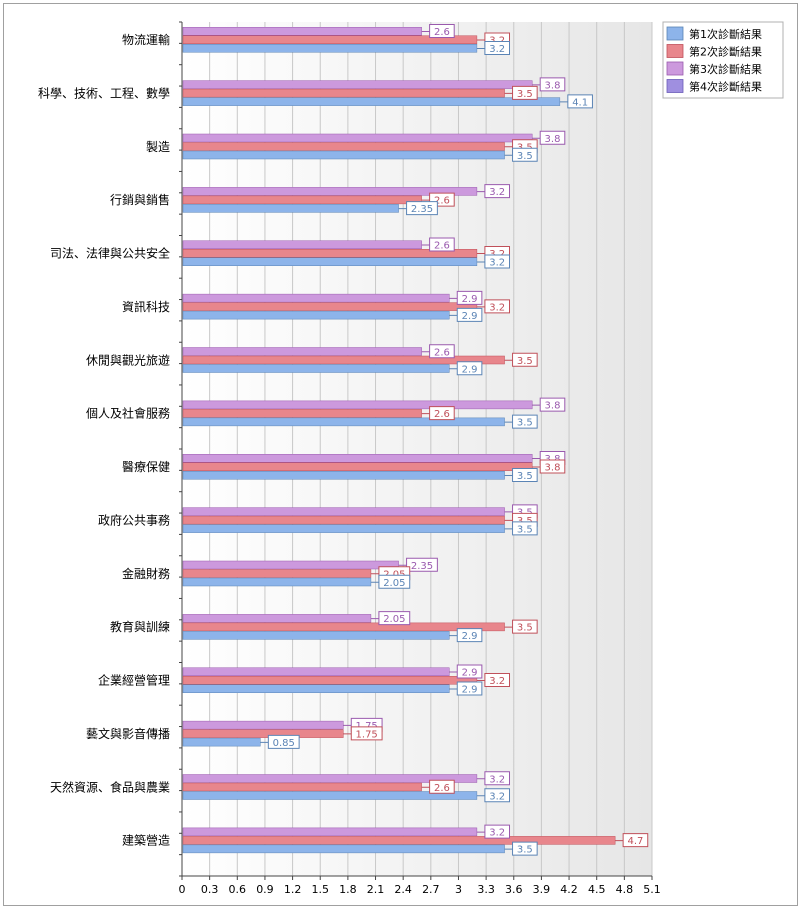 This screenshot has height=910, width=802. I want to click on category-label: 企業經營管理, so click(134, 680).